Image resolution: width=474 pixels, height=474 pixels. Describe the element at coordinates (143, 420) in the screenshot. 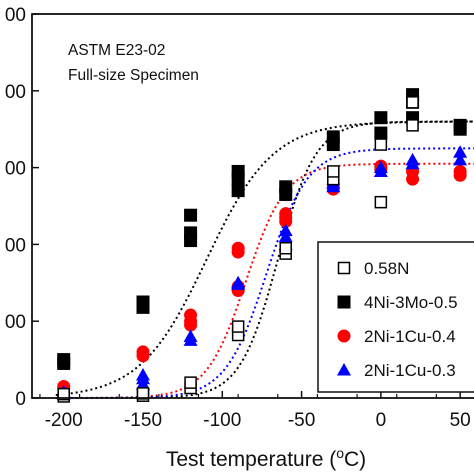

I see `x-tick-label: -150` at that location.